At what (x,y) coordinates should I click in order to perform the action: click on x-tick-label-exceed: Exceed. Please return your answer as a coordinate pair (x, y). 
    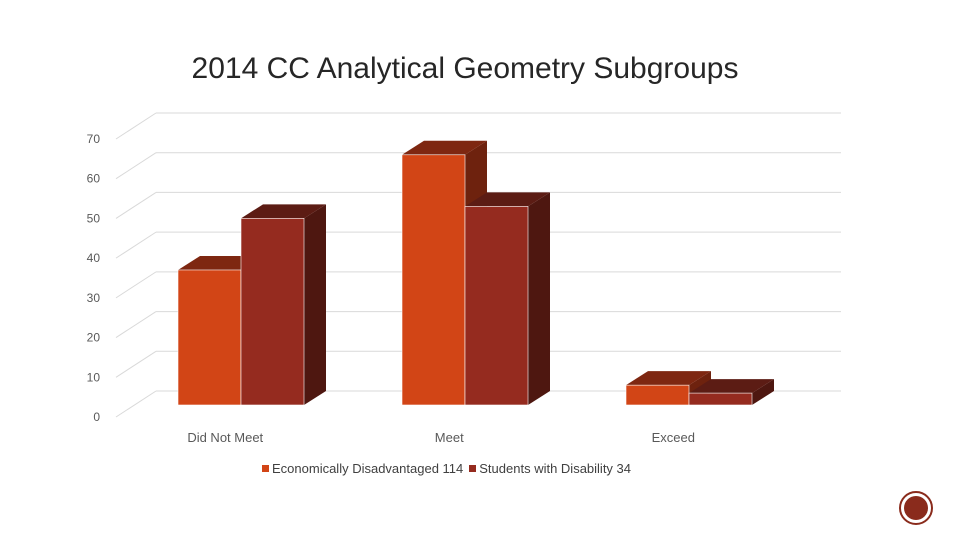
    Looking at the image, I should click on (673, 437).